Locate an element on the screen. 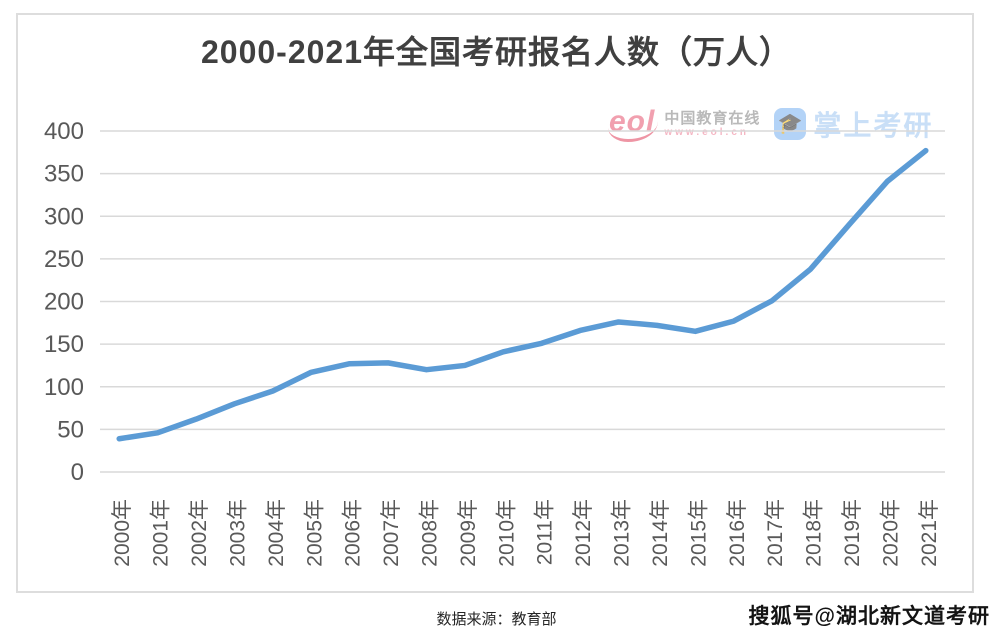  x-axis-tick-label: 2001年 is located at coordinates (161, 533).